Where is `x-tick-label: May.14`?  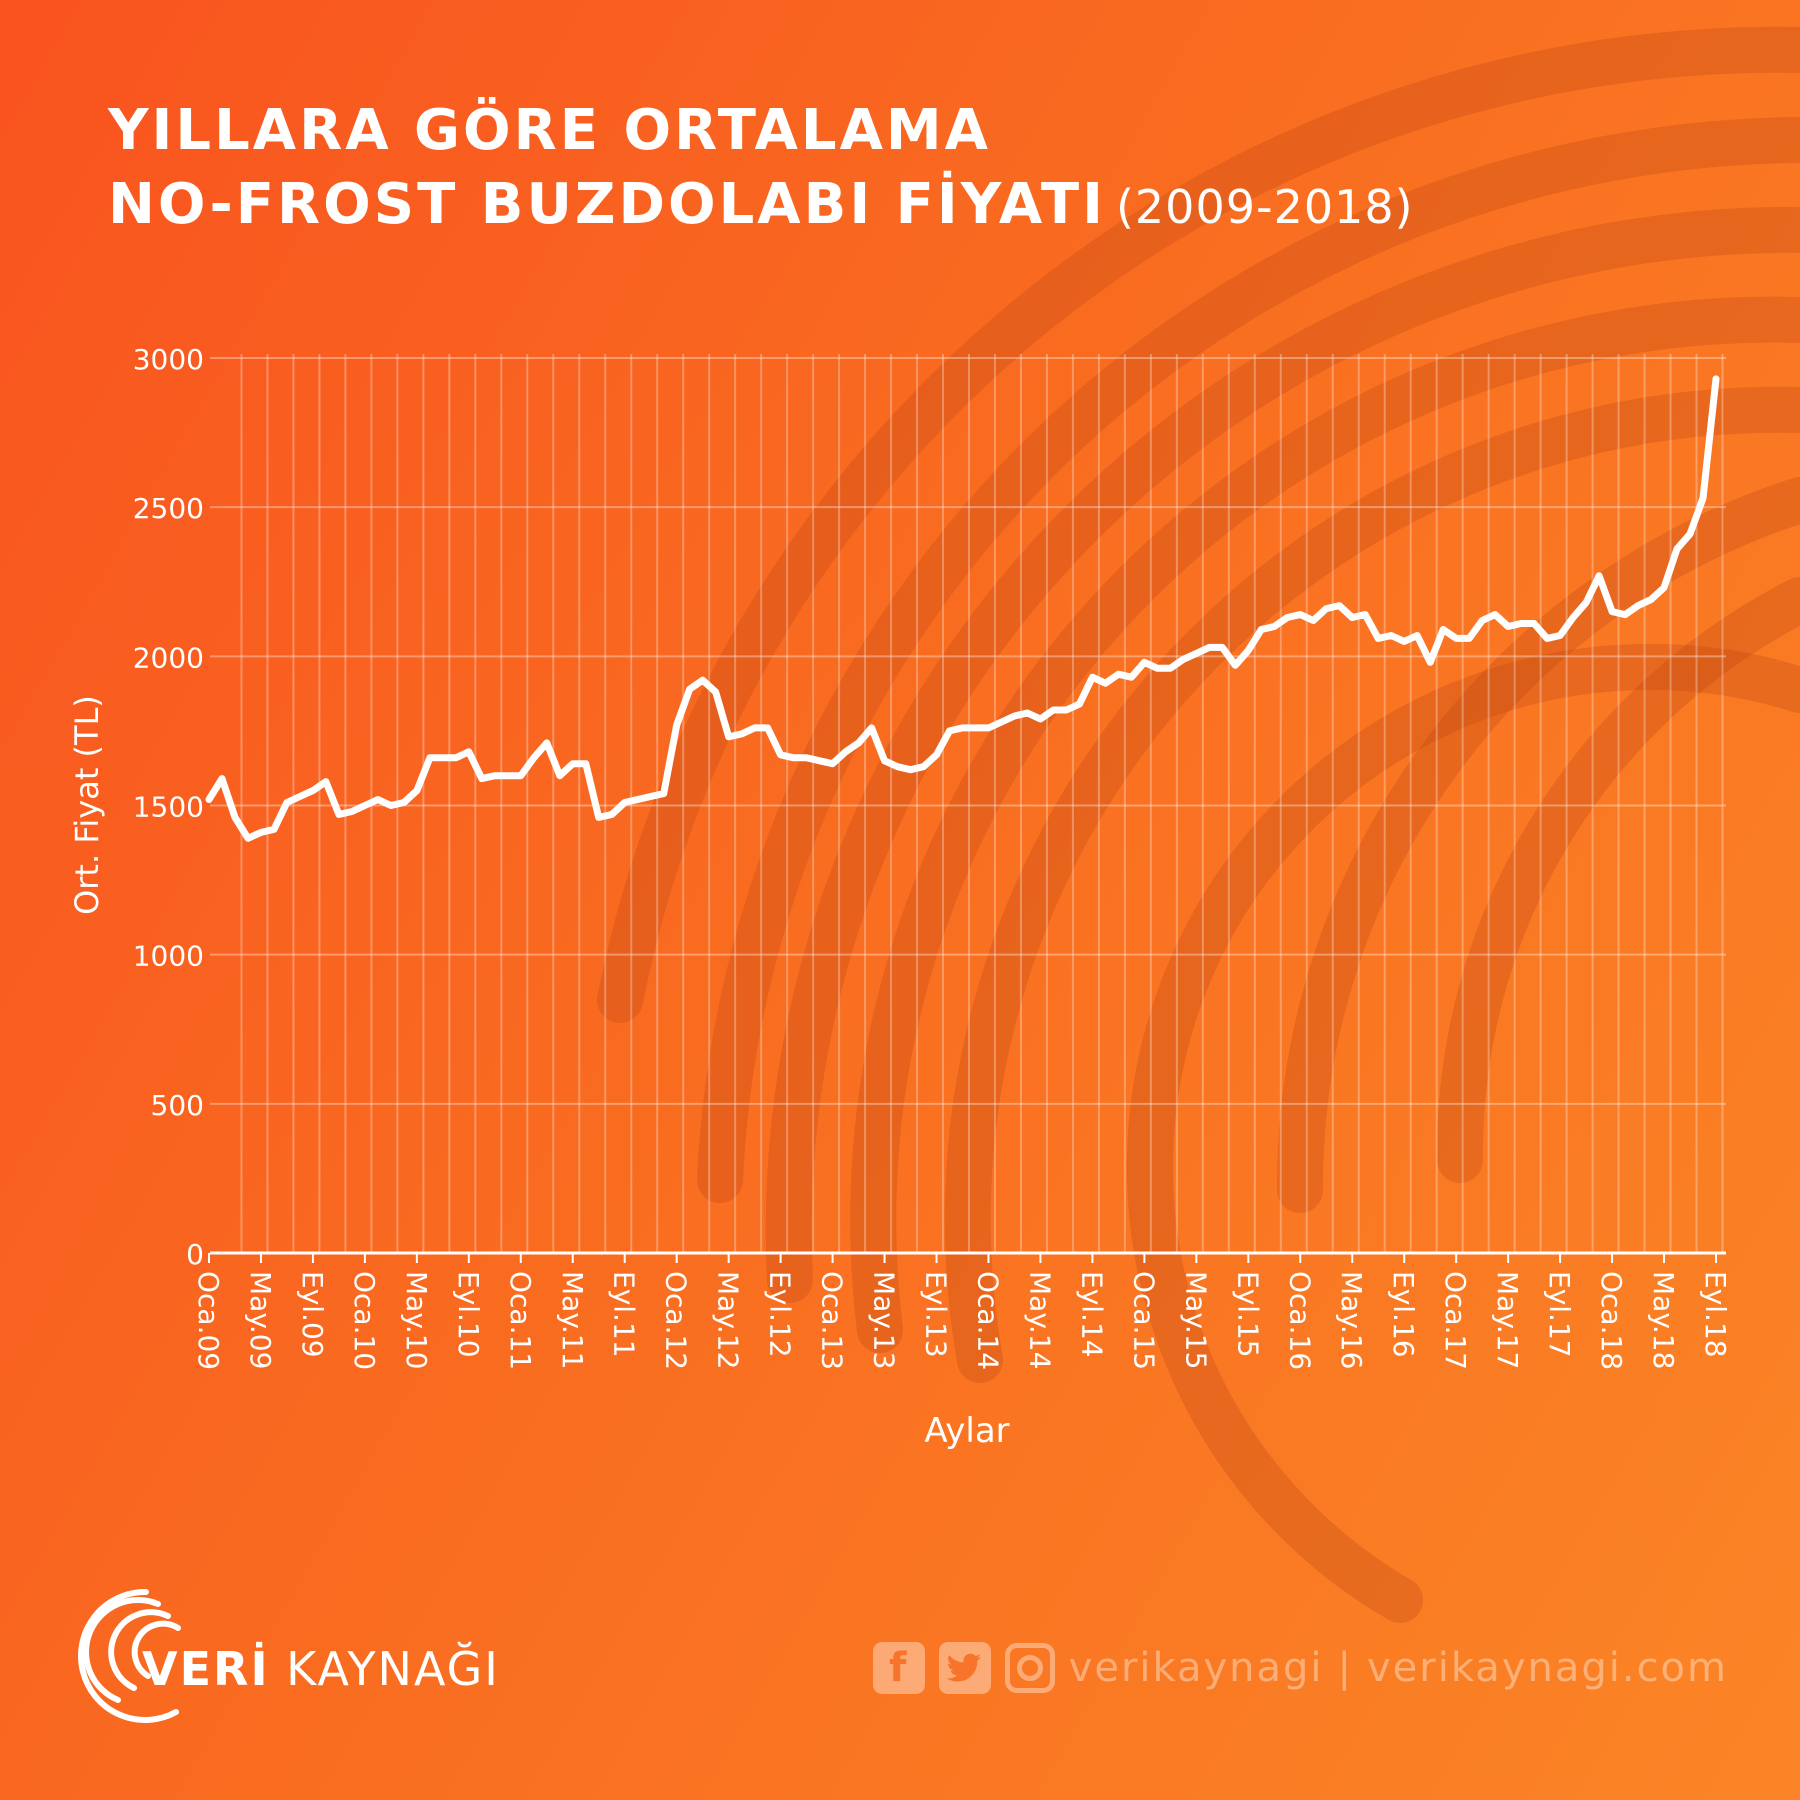 x-tick-label: May.14 is located at coordinates (1039, 1320).